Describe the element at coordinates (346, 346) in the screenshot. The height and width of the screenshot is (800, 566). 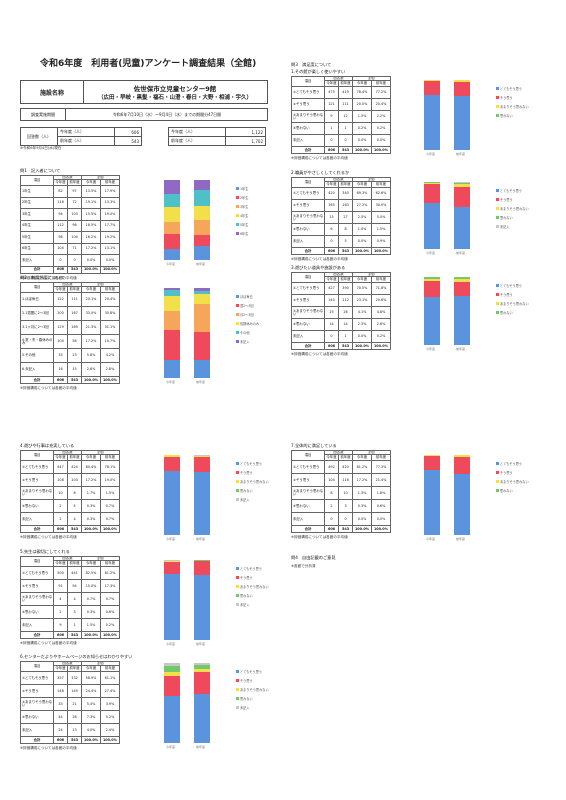
I see `total-value-l: 543` at that location.